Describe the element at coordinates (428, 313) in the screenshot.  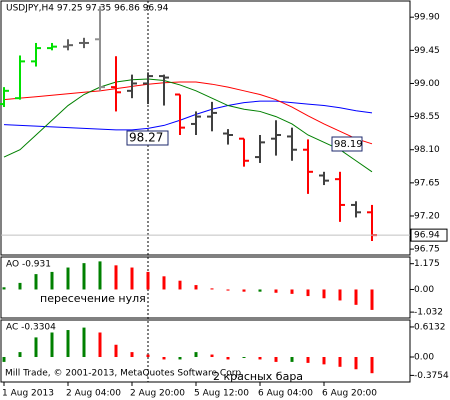
I see `y-tick-label: -1.032` at that location.